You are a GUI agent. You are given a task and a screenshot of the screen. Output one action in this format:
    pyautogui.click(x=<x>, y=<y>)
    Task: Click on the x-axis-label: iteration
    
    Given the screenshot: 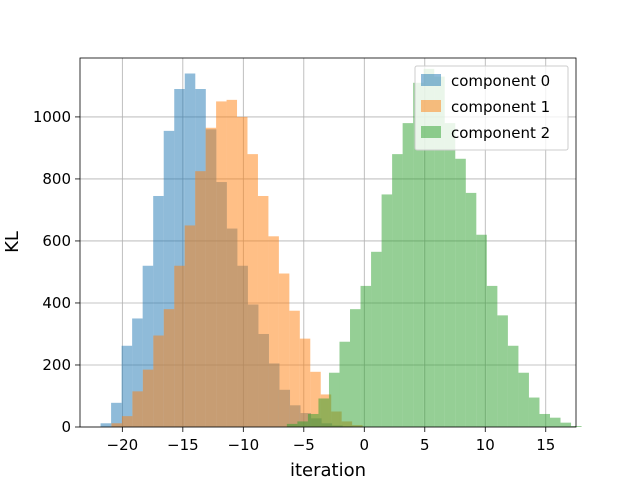 What is the action you would take?
    pyautogui.click(x=328, y=470)
    